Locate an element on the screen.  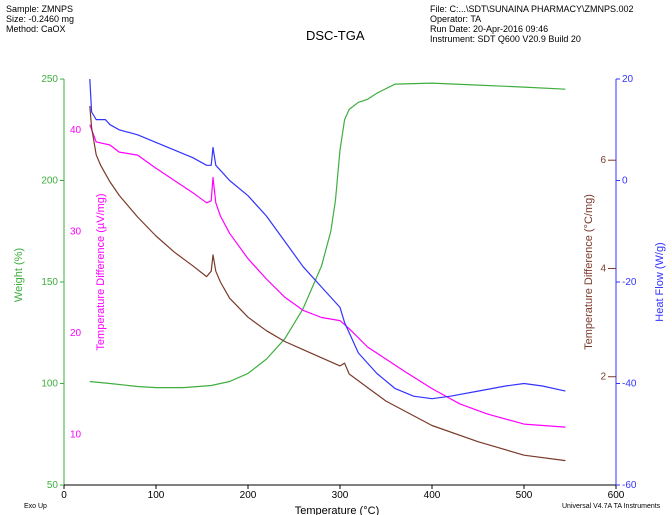
uv-tick-label: 20 is located at coordinates (76, 333).